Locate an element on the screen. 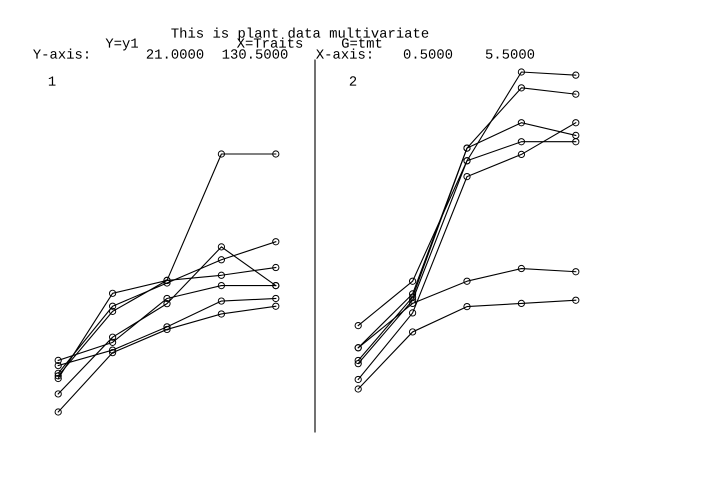  chart-title: 1 is located at coordinates (52, 81).